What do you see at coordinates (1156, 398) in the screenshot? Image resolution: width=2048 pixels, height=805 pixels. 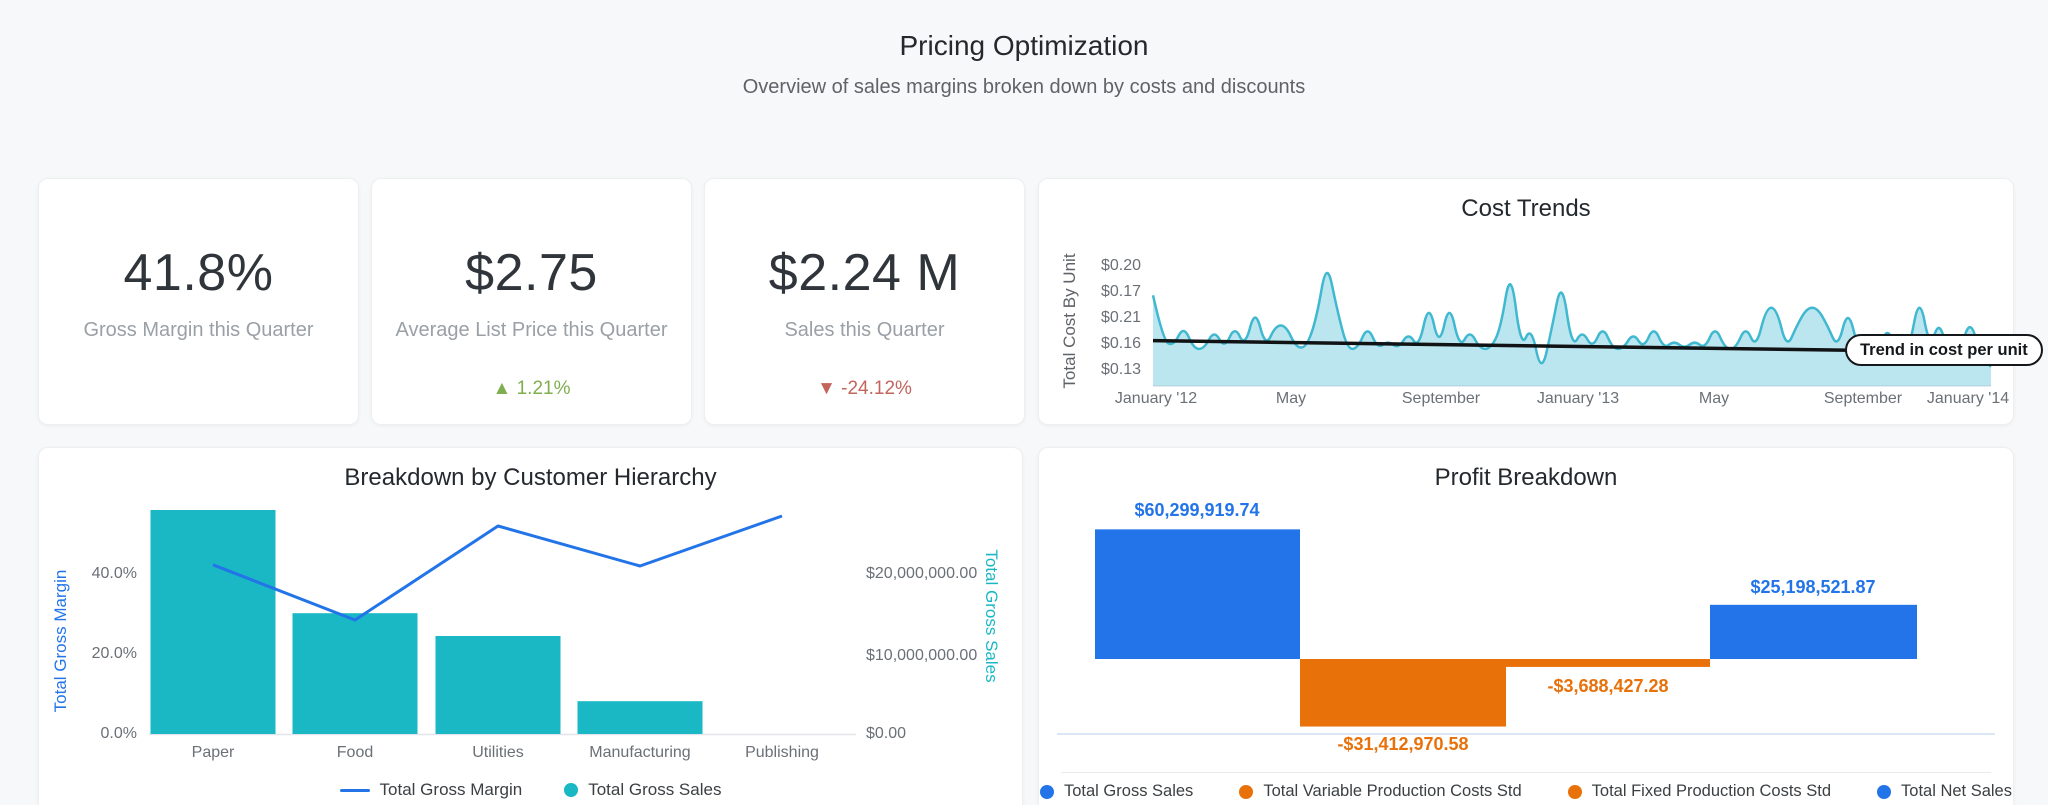 I see `x-axis-tick: January '12` at bounding box center [1156, 398].